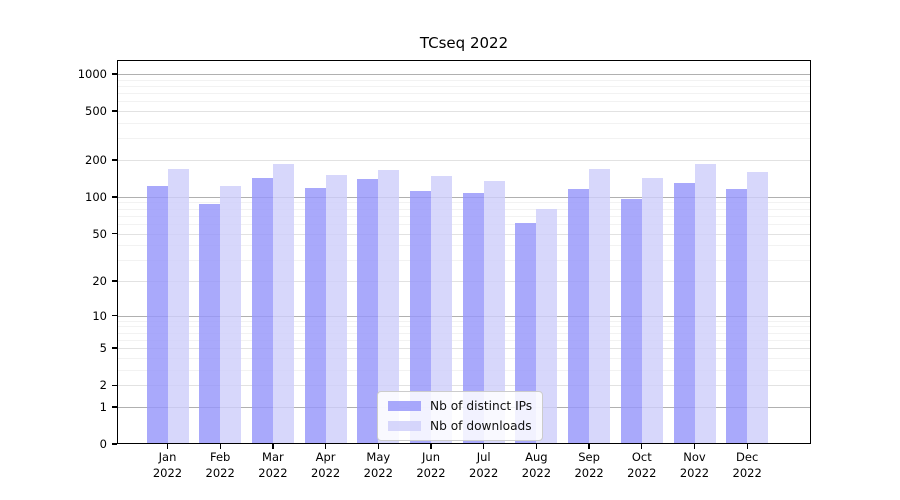 This screenshot has width=900, height=500. What do you see at coordinates (705, 303) in the screenshot?
I see `bar-downloads-nov` at bounding box center [705, 303].